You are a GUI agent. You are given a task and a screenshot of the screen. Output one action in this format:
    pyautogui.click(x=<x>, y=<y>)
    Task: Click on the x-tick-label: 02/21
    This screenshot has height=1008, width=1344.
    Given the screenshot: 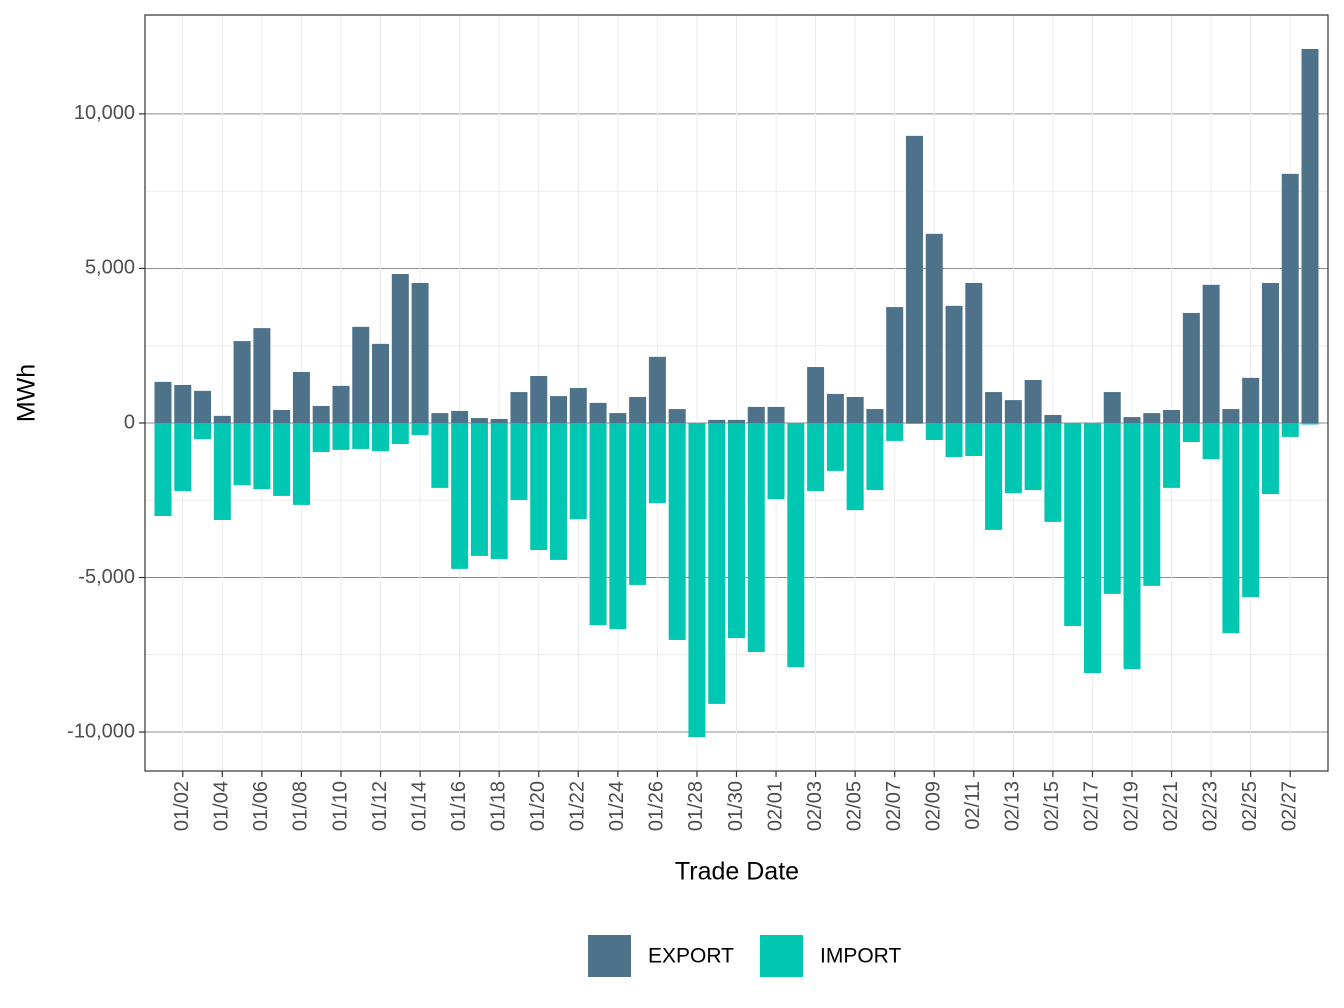 What is the action you would take?
    pyautogui.click(x=1171, y=806)
    